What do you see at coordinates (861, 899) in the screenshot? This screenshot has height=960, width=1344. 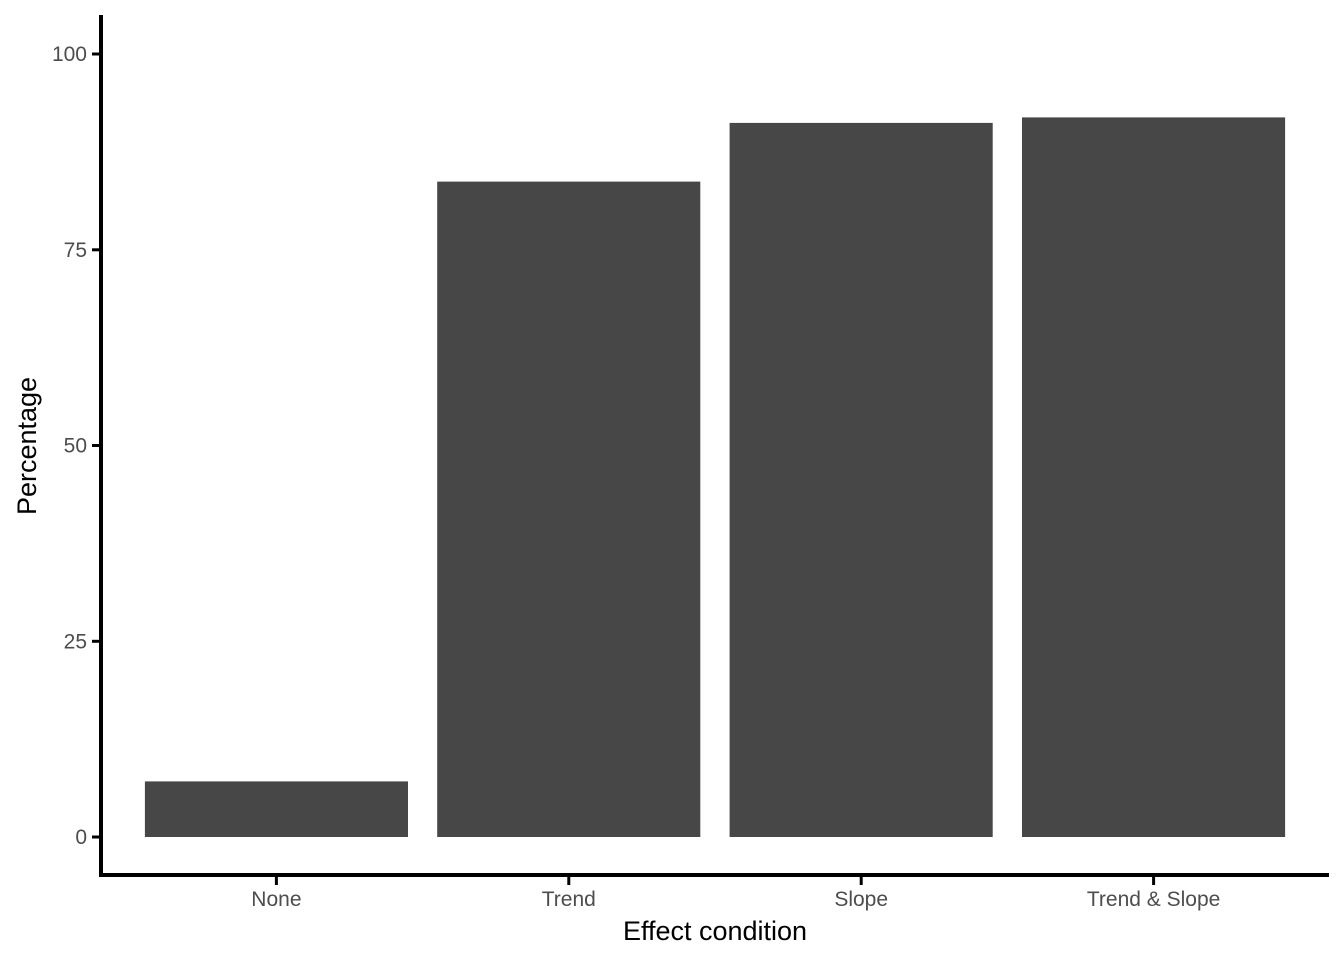 I see `x-tick-label: Slope` at bounding box center [861, 899].